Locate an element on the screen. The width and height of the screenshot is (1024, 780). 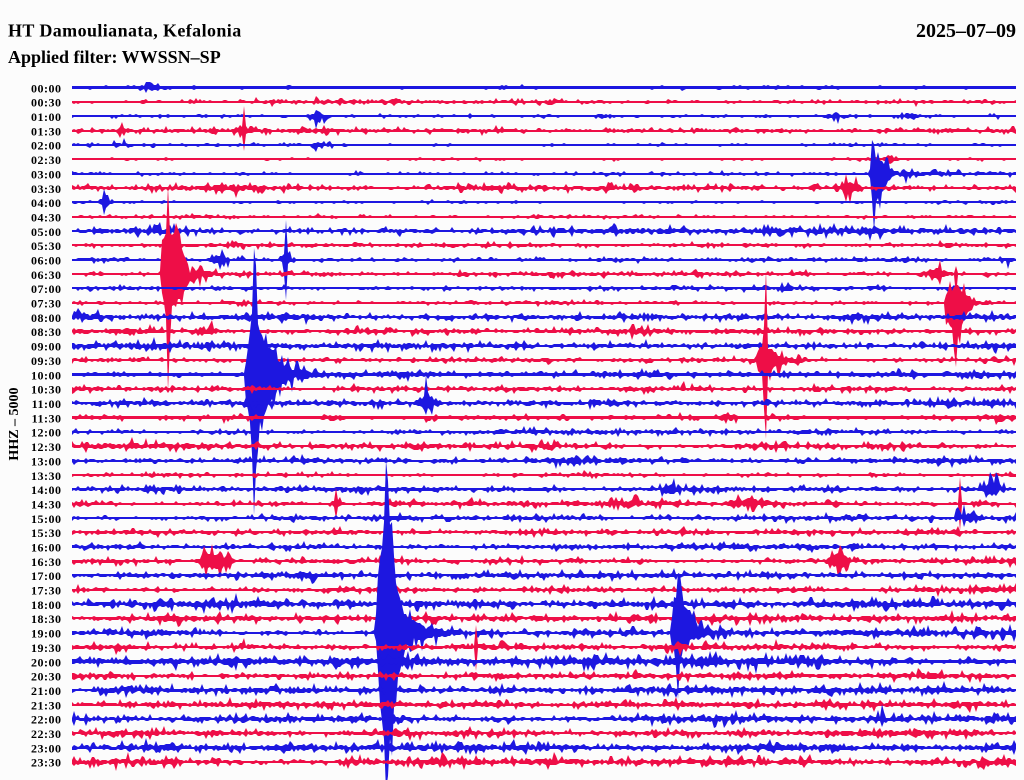
svg-text: 09:30 is located at coordinates (46, 361).